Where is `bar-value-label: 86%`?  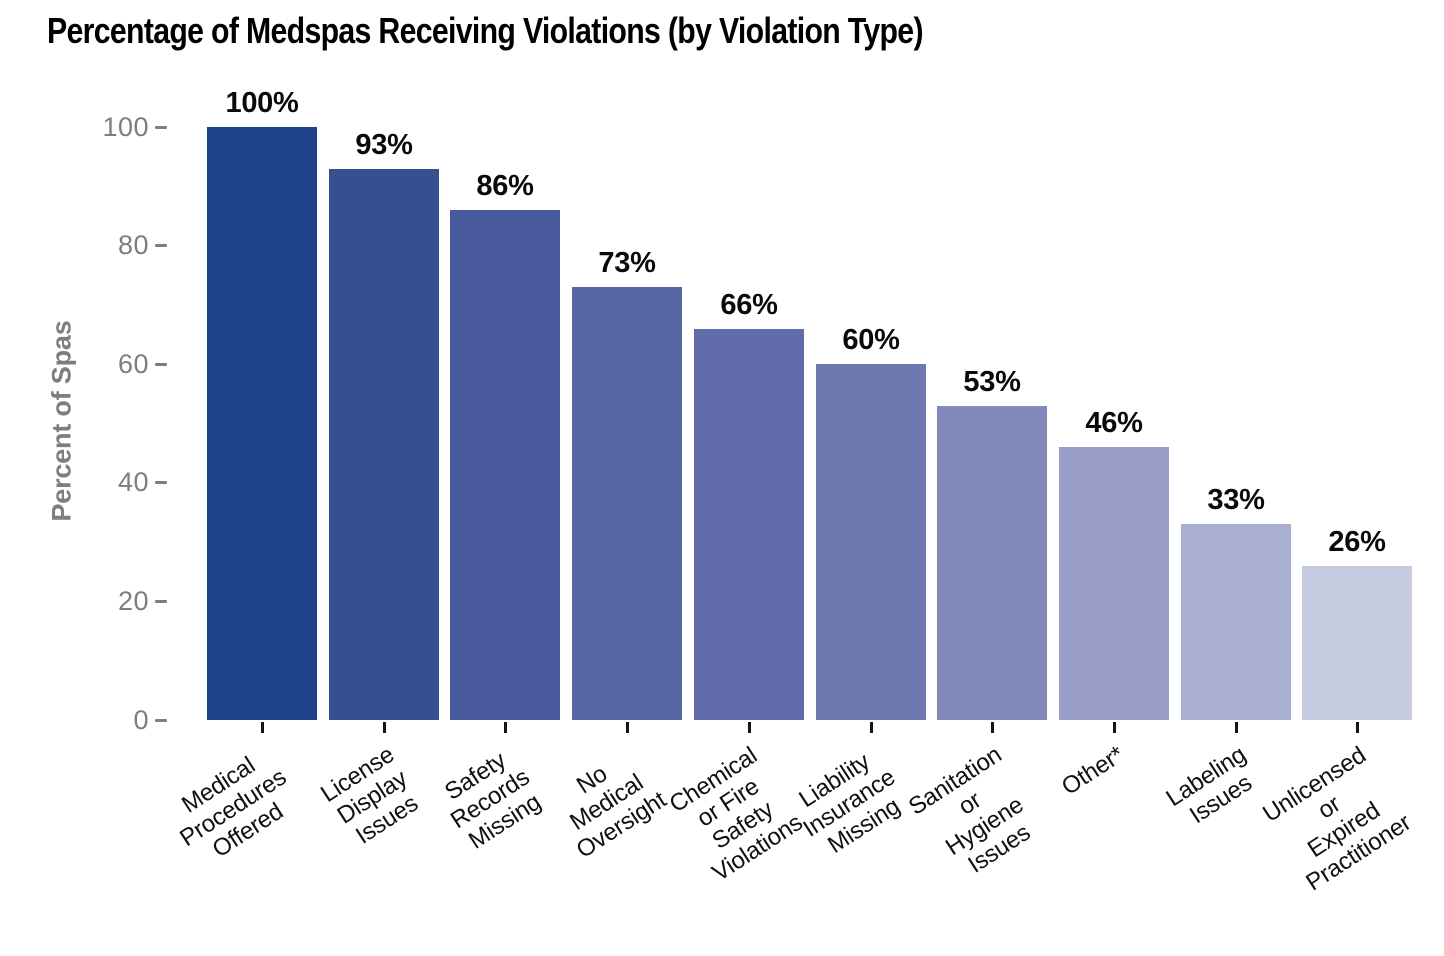
bar-value-label: 86% is located at coordinates (505, 186).